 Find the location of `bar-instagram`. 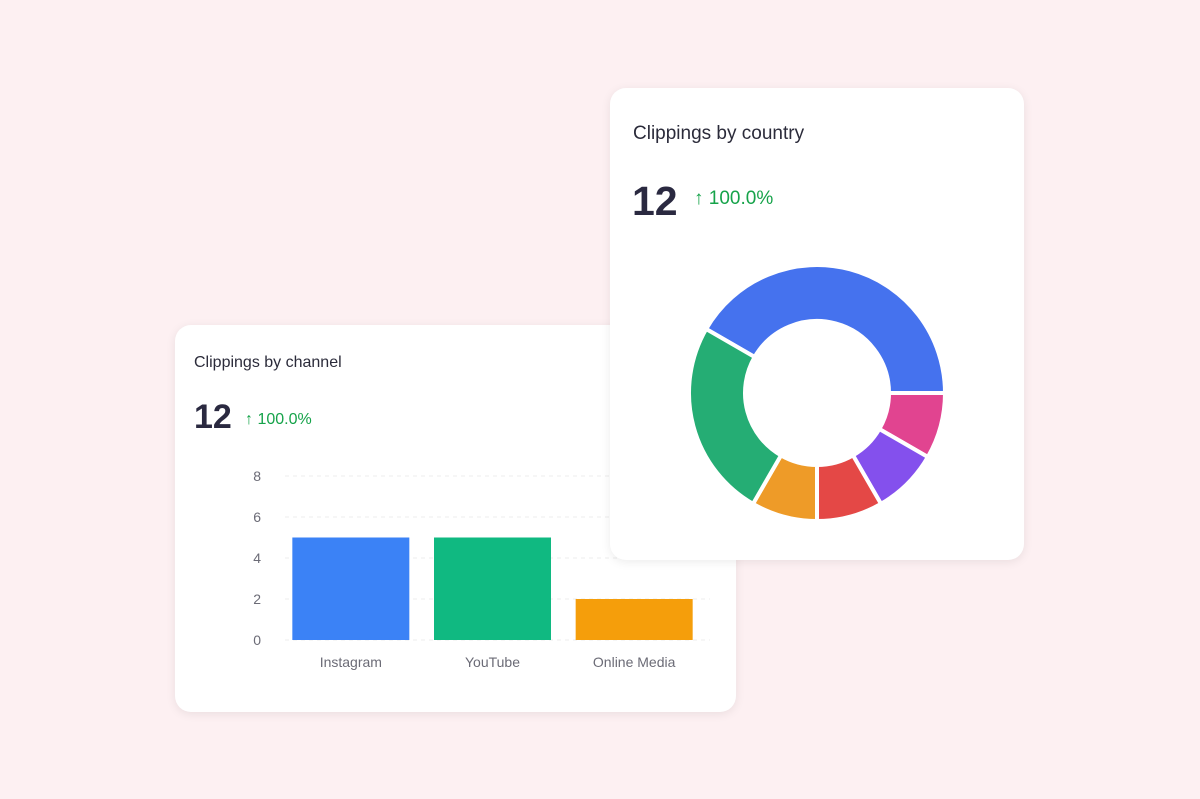

bar-instagram is located at coordinates (351, 588).